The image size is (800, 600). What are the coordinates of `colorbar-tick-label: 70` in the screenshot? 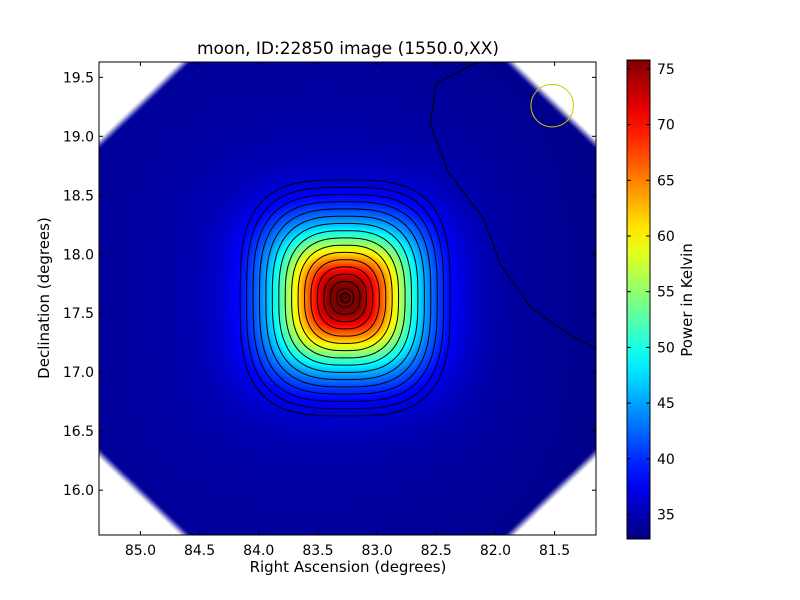 It's located at (666, 126).